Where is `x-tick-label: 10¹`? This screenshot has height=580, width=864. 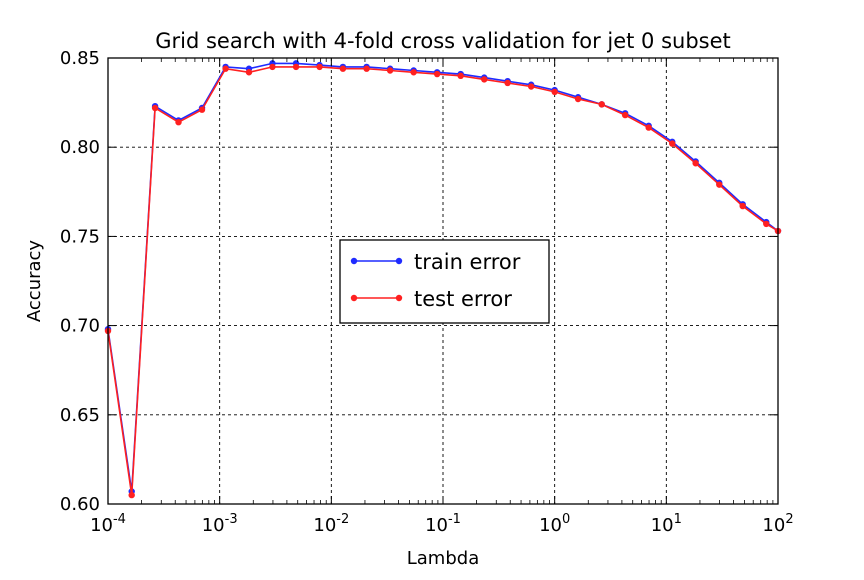 x-tick-label: 10¹ is located at coordinates (666, 524).